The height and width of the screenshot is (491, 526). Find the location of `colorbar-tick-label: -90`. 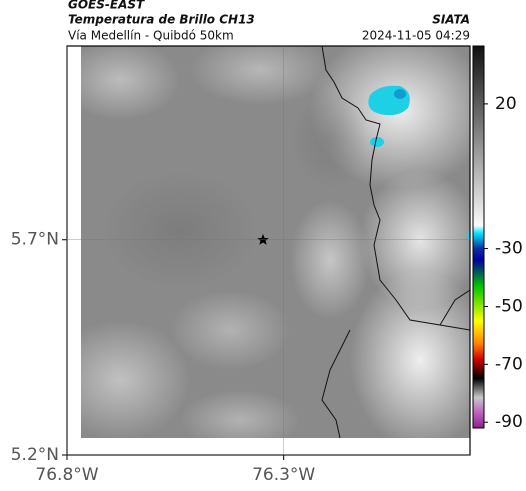

colorbar-tick-label: -90 is located at coordinates (509, 422).